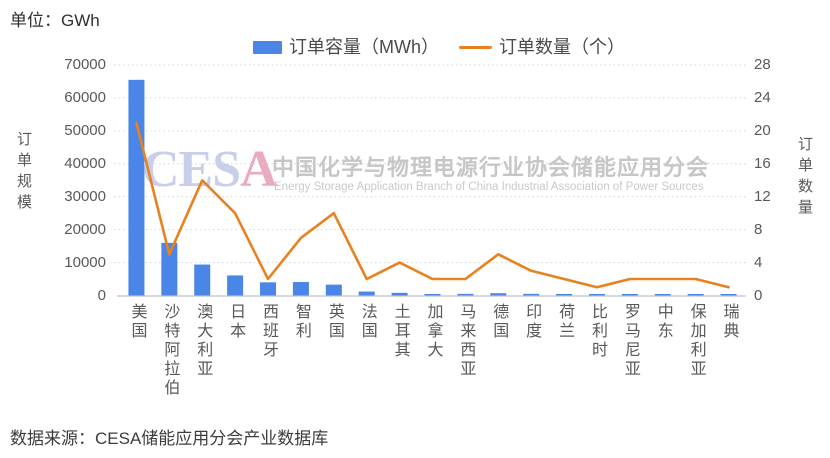  Describe the element at coordinates (465, 294) in the screenshot. I see `bar-马来西亚` at that location.